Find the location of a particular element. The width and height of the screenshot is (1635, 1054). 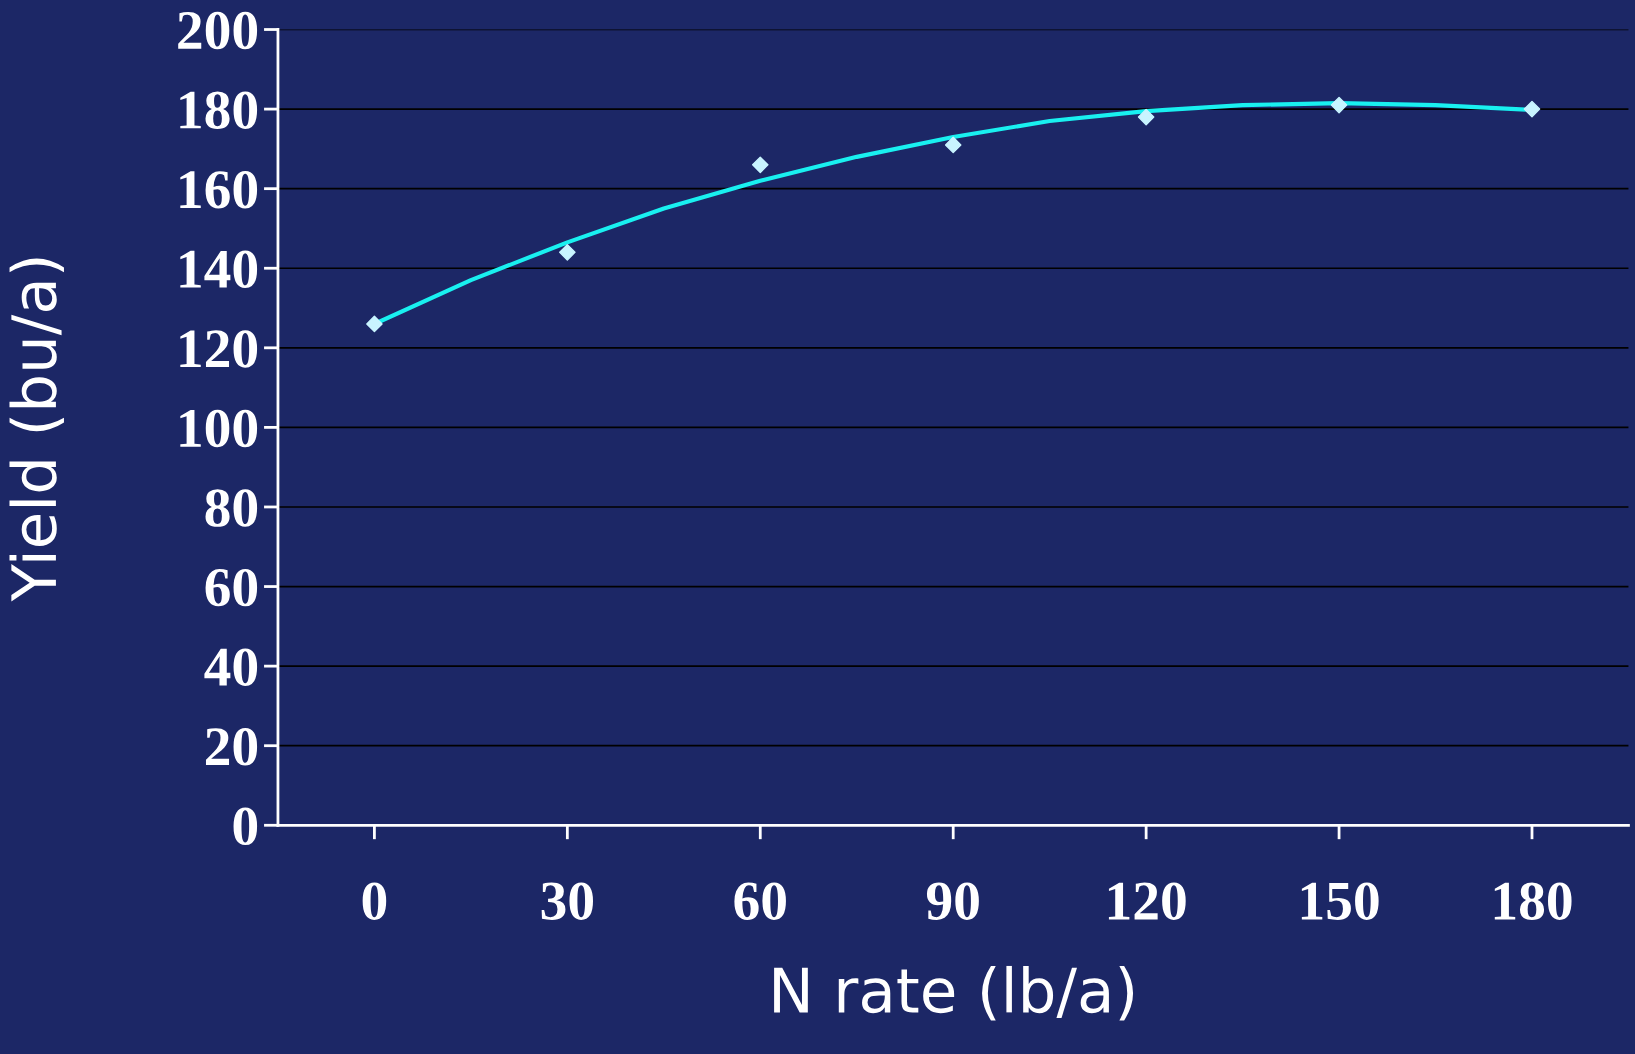

y-tick-label: 140 is located at coordinates (219, 269).